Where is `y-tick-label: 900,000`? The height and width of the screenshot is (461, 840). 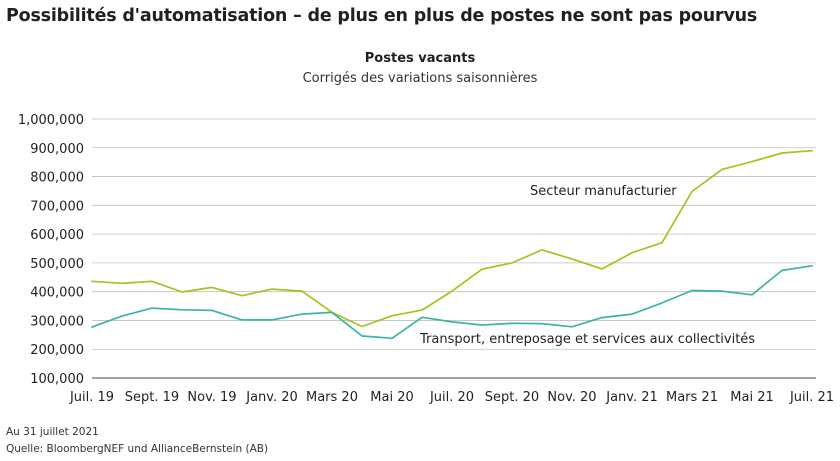 y-tick-label: 900,000 is located at coordinates (57, 149).